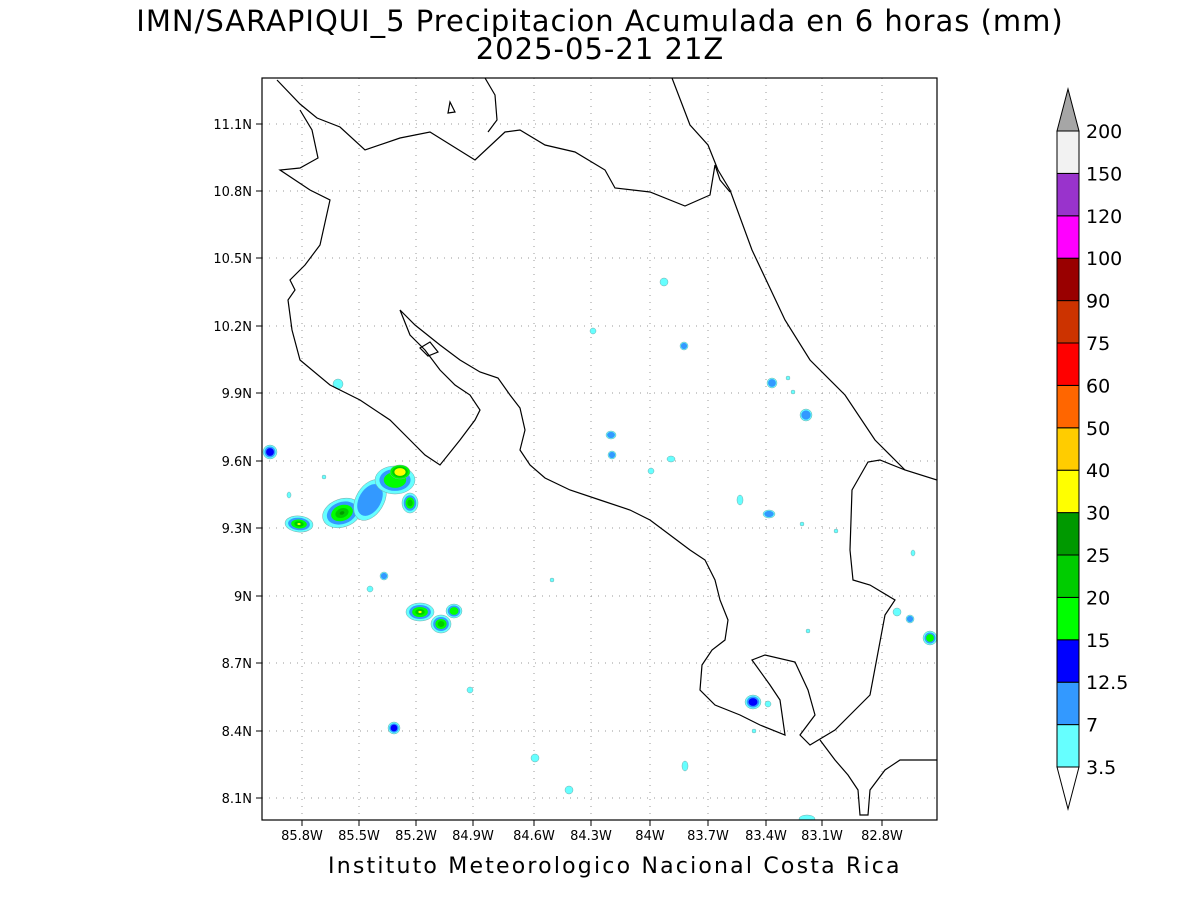 The width and height of the screenshot is (1200, 900). What do you see at coordinates (416, 836) in the screenshot?
I see `lon-tick-label: 85.2W` at bounding box center [416, 836].